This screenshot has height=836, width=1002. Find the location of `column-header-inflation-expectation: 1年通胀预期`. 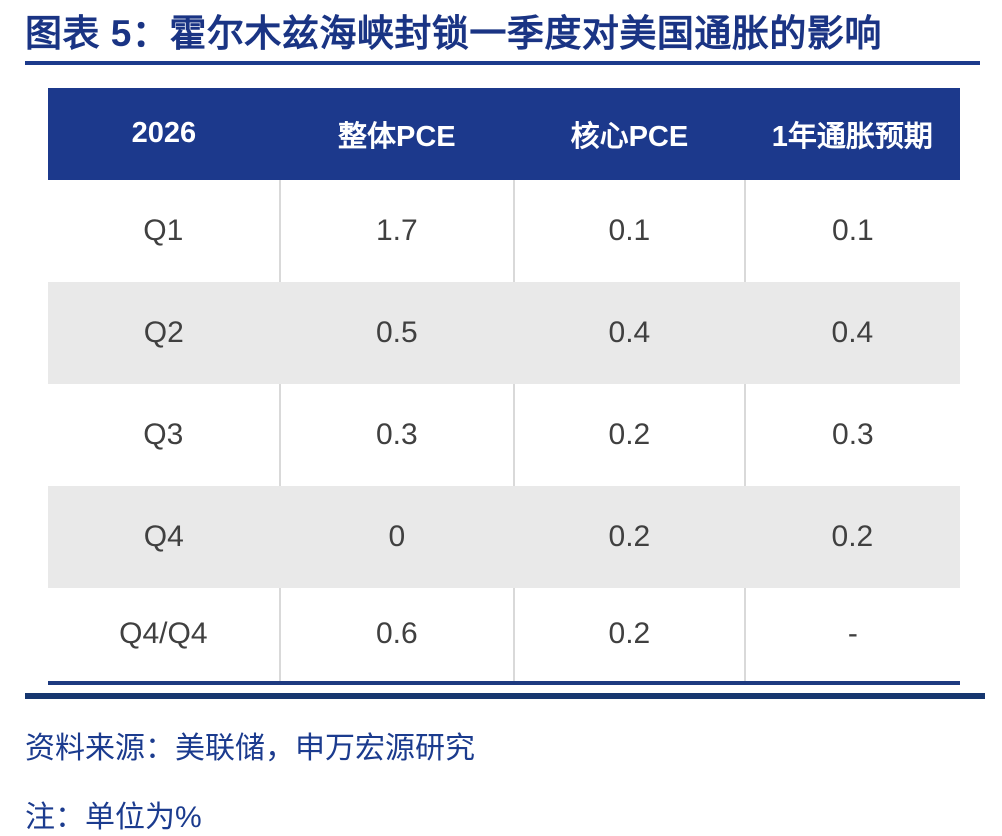

column-header-inflation-expectation: 1年通胀预期 is located at coordinates (852, 133).